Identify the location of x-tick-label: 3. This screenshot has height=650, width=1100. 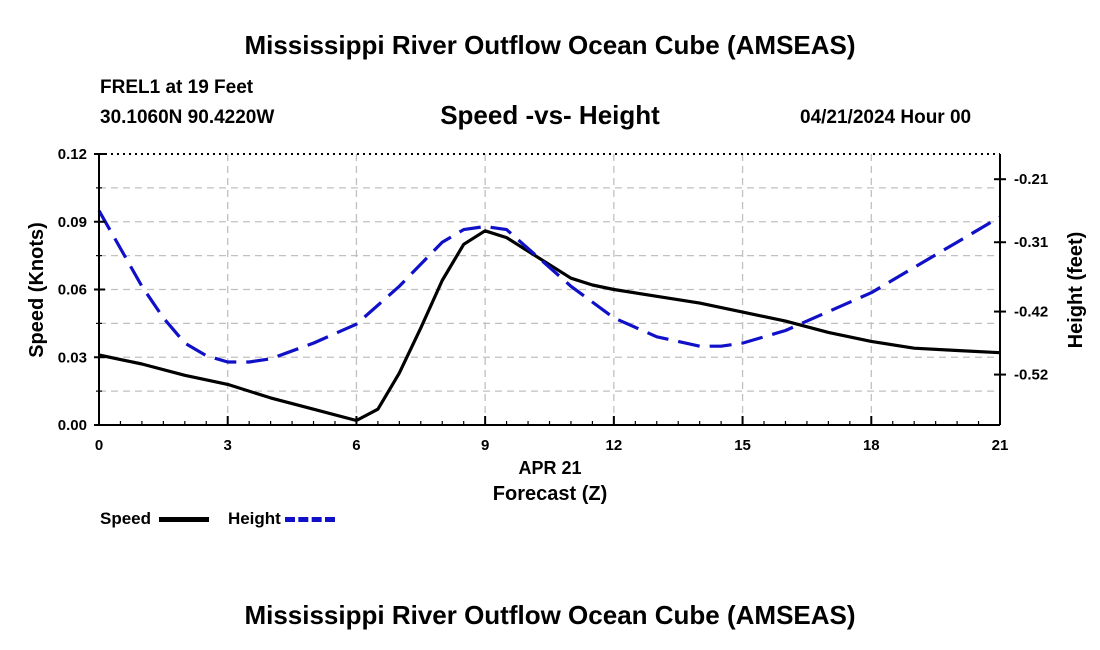
(228, 445).